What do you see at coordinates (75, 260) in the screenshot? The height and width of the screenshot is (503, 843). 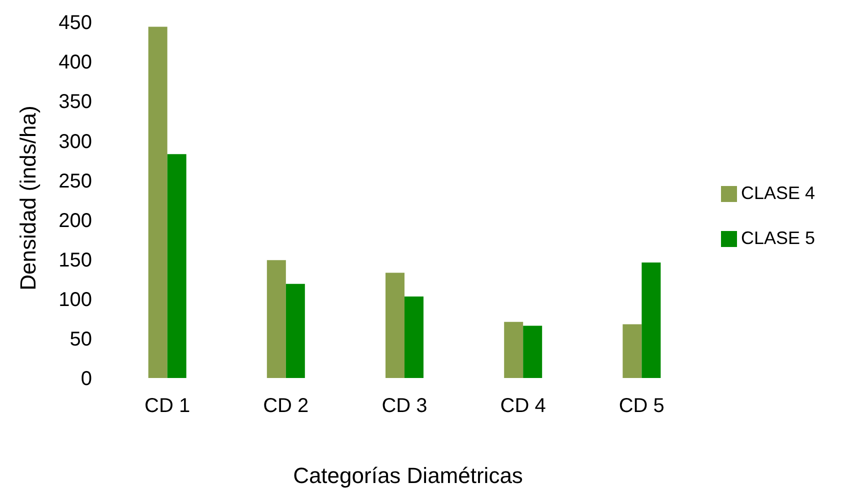 I see `y-tick-label: 150` at bounding box center [75, 260].